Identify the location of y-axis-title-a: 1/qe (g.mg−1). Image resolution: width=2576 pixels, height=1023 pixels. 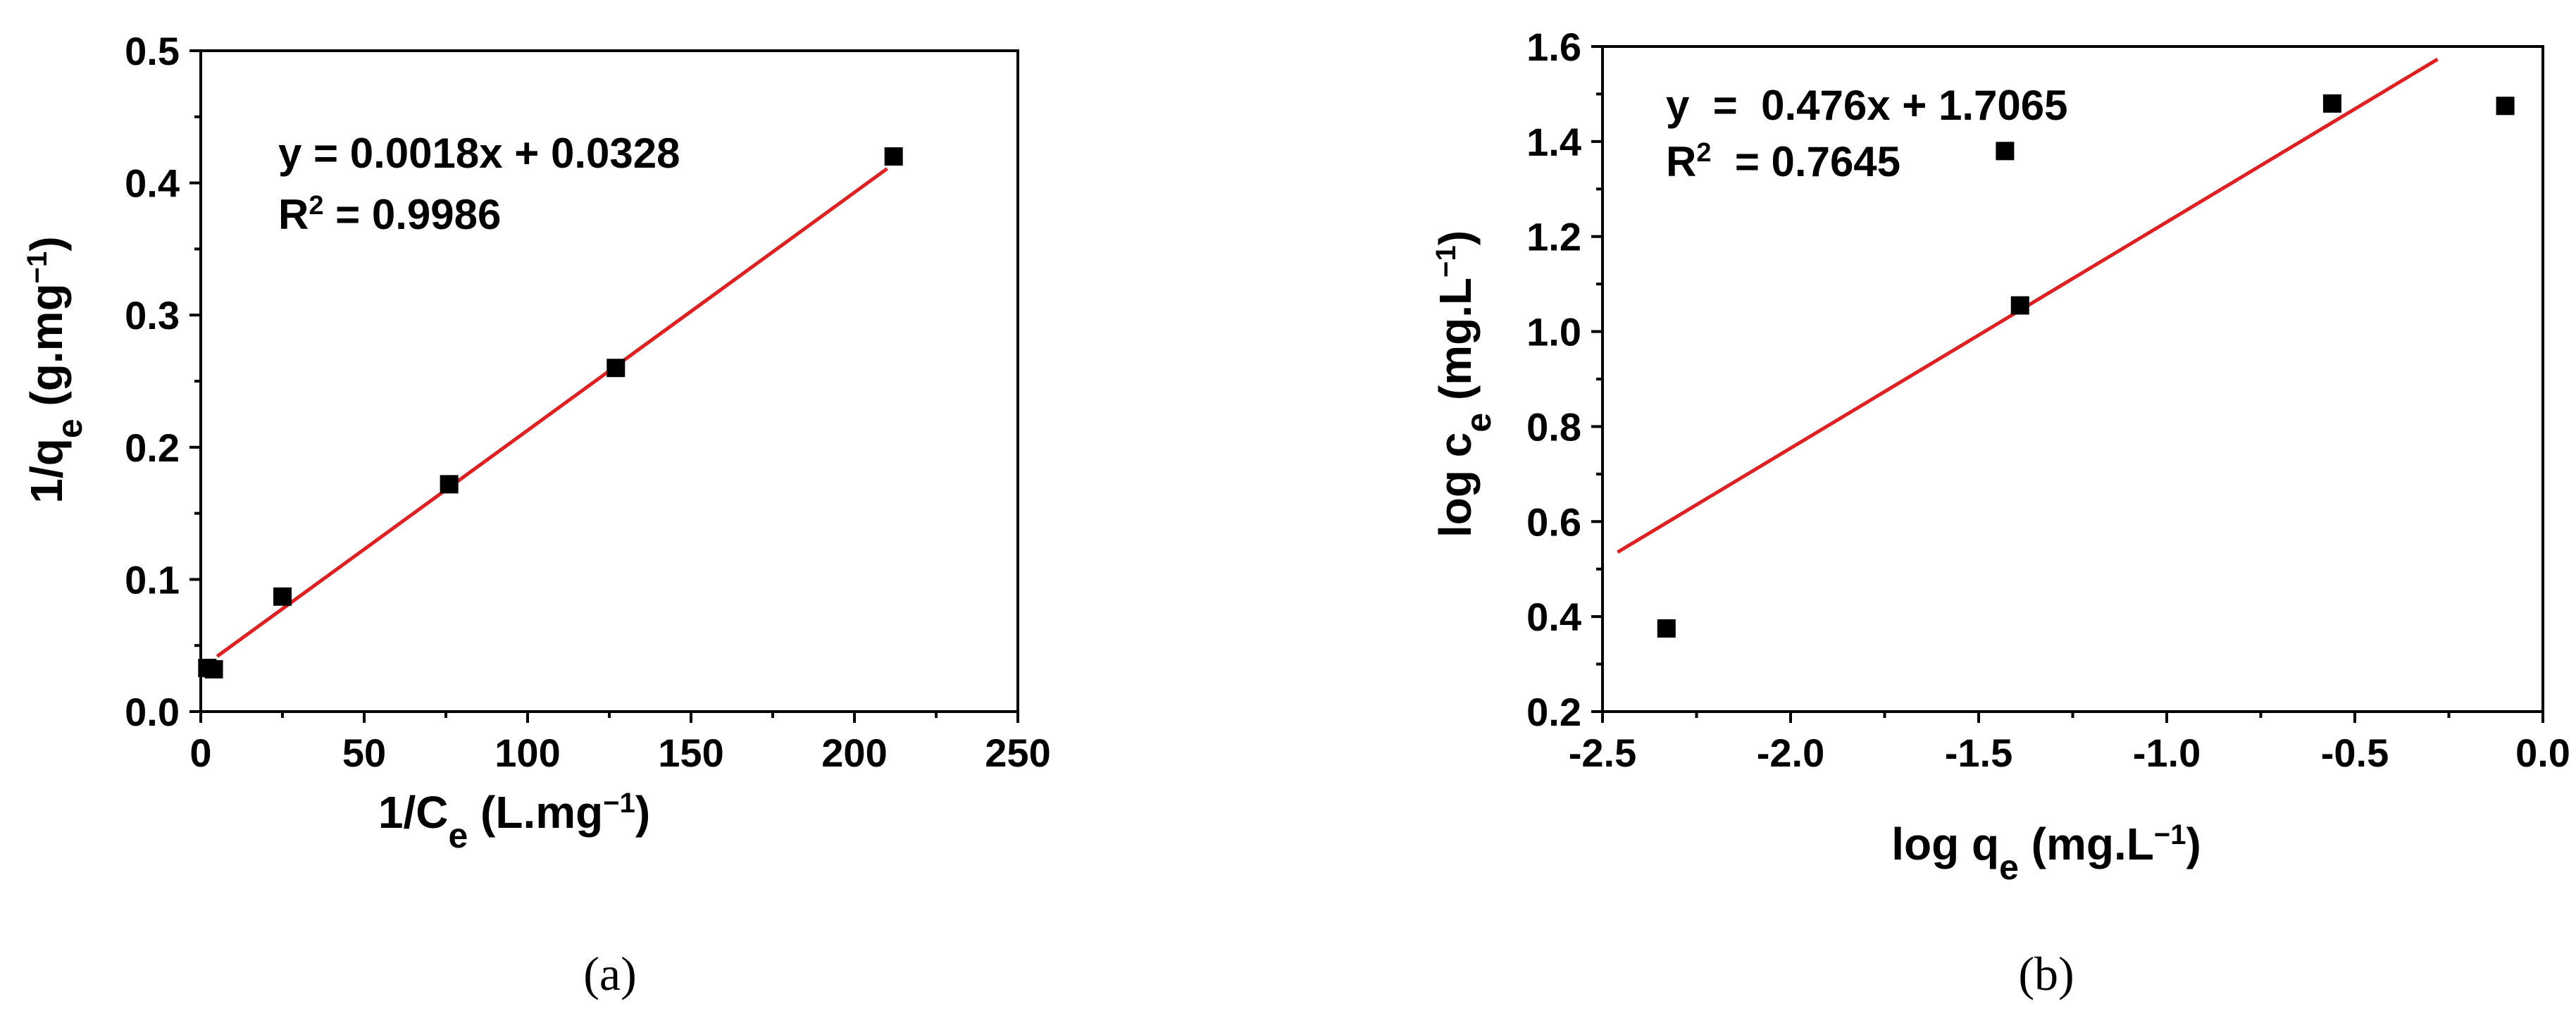
(55, 370).